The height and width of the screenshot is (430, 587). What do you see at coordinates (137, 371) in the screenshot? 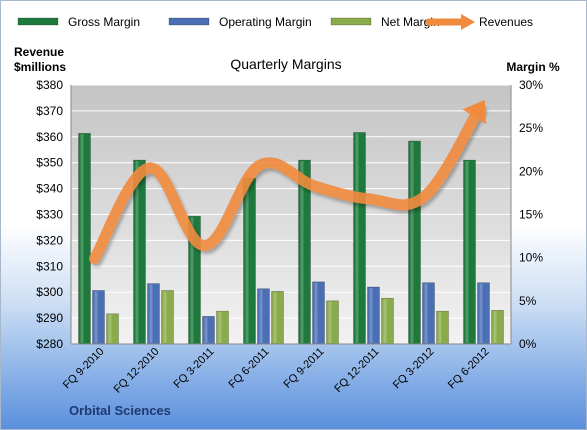
I see `x-tick-label: FQ 12-2010` at bounding box center [137, 371].